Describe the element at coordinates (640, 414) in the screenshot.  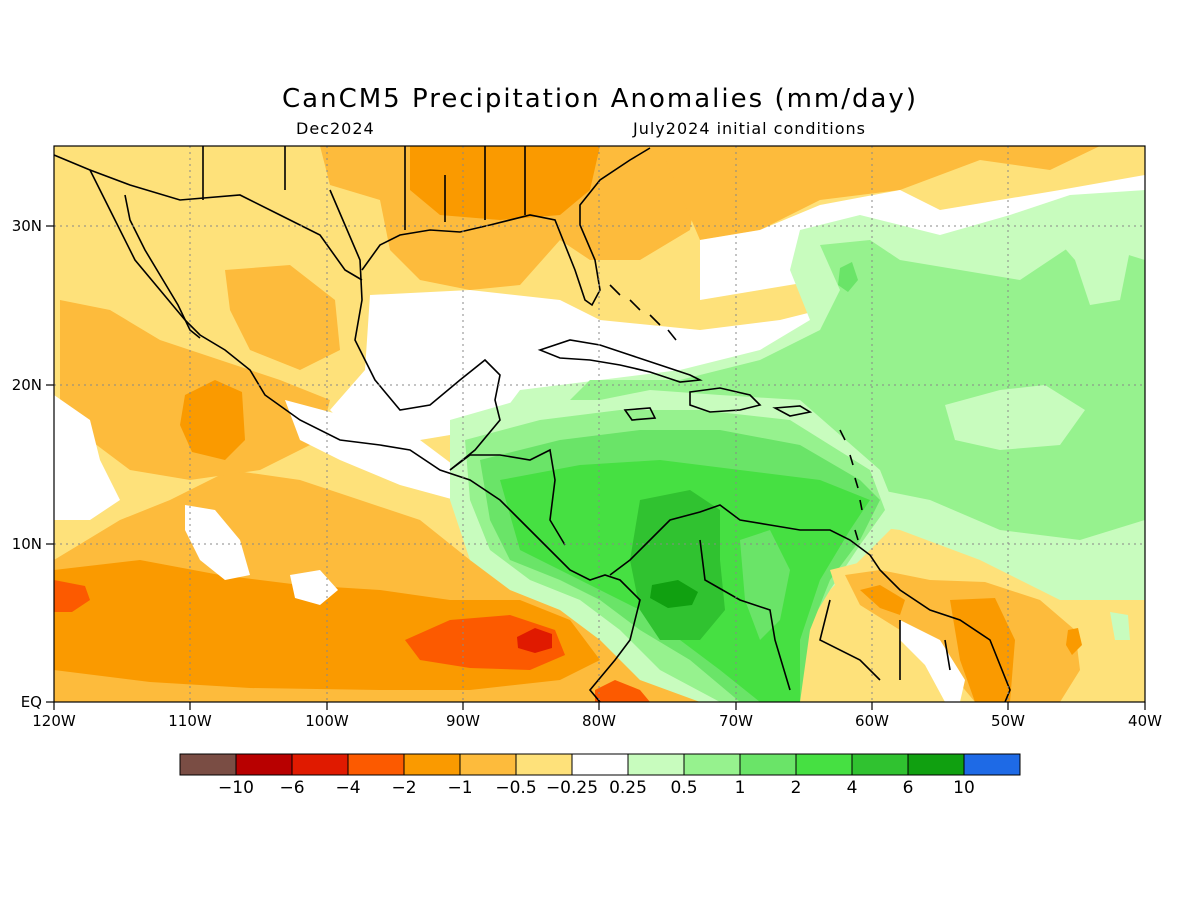
I see `coastline-jamaica` at that location.